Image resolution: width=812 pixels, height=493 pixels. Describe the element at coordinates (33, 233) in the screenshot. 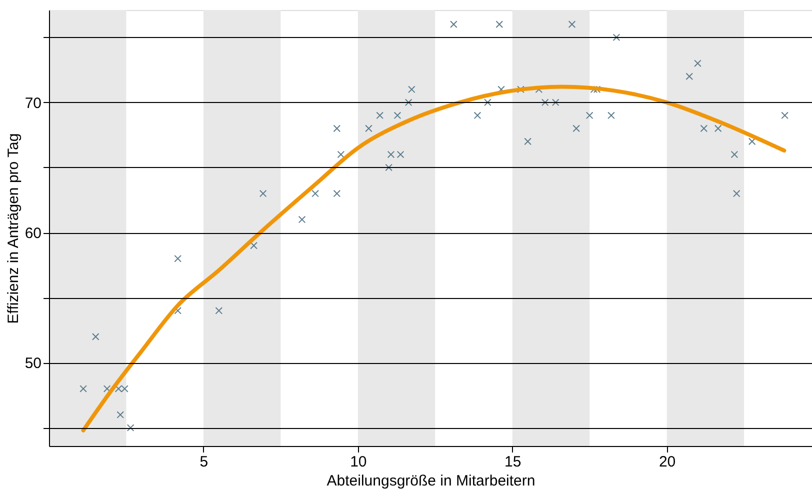

I see `y-tick-label: 60` at that location.